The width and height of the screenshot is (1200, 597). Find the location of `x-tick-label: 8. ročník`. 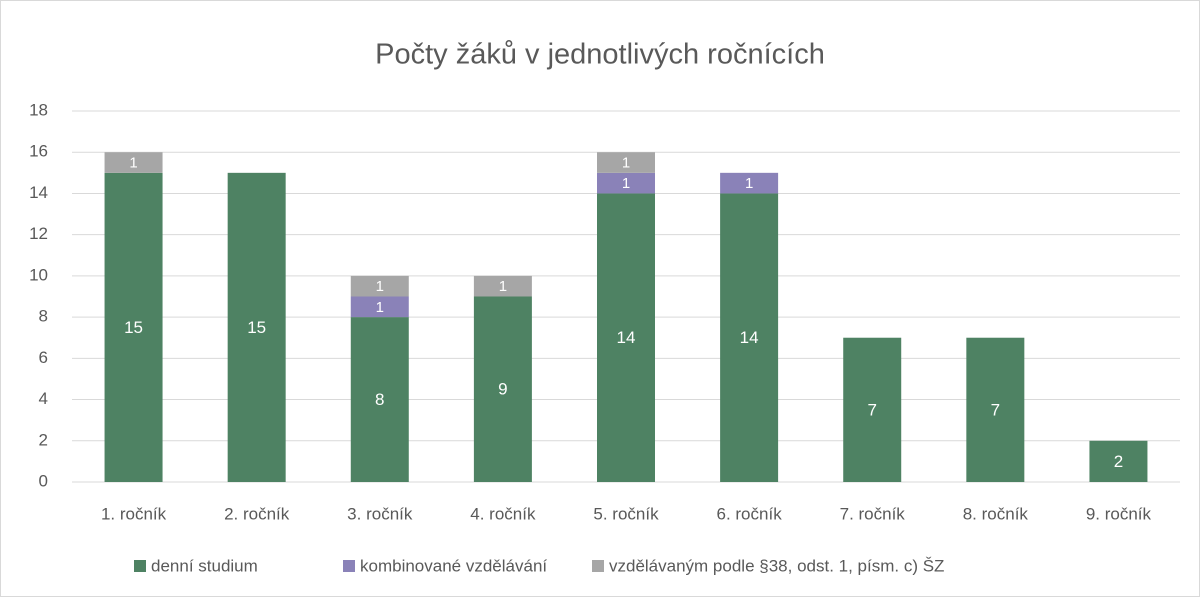

x-tick-label: 8. ročník is located at coordinates (996, 513).